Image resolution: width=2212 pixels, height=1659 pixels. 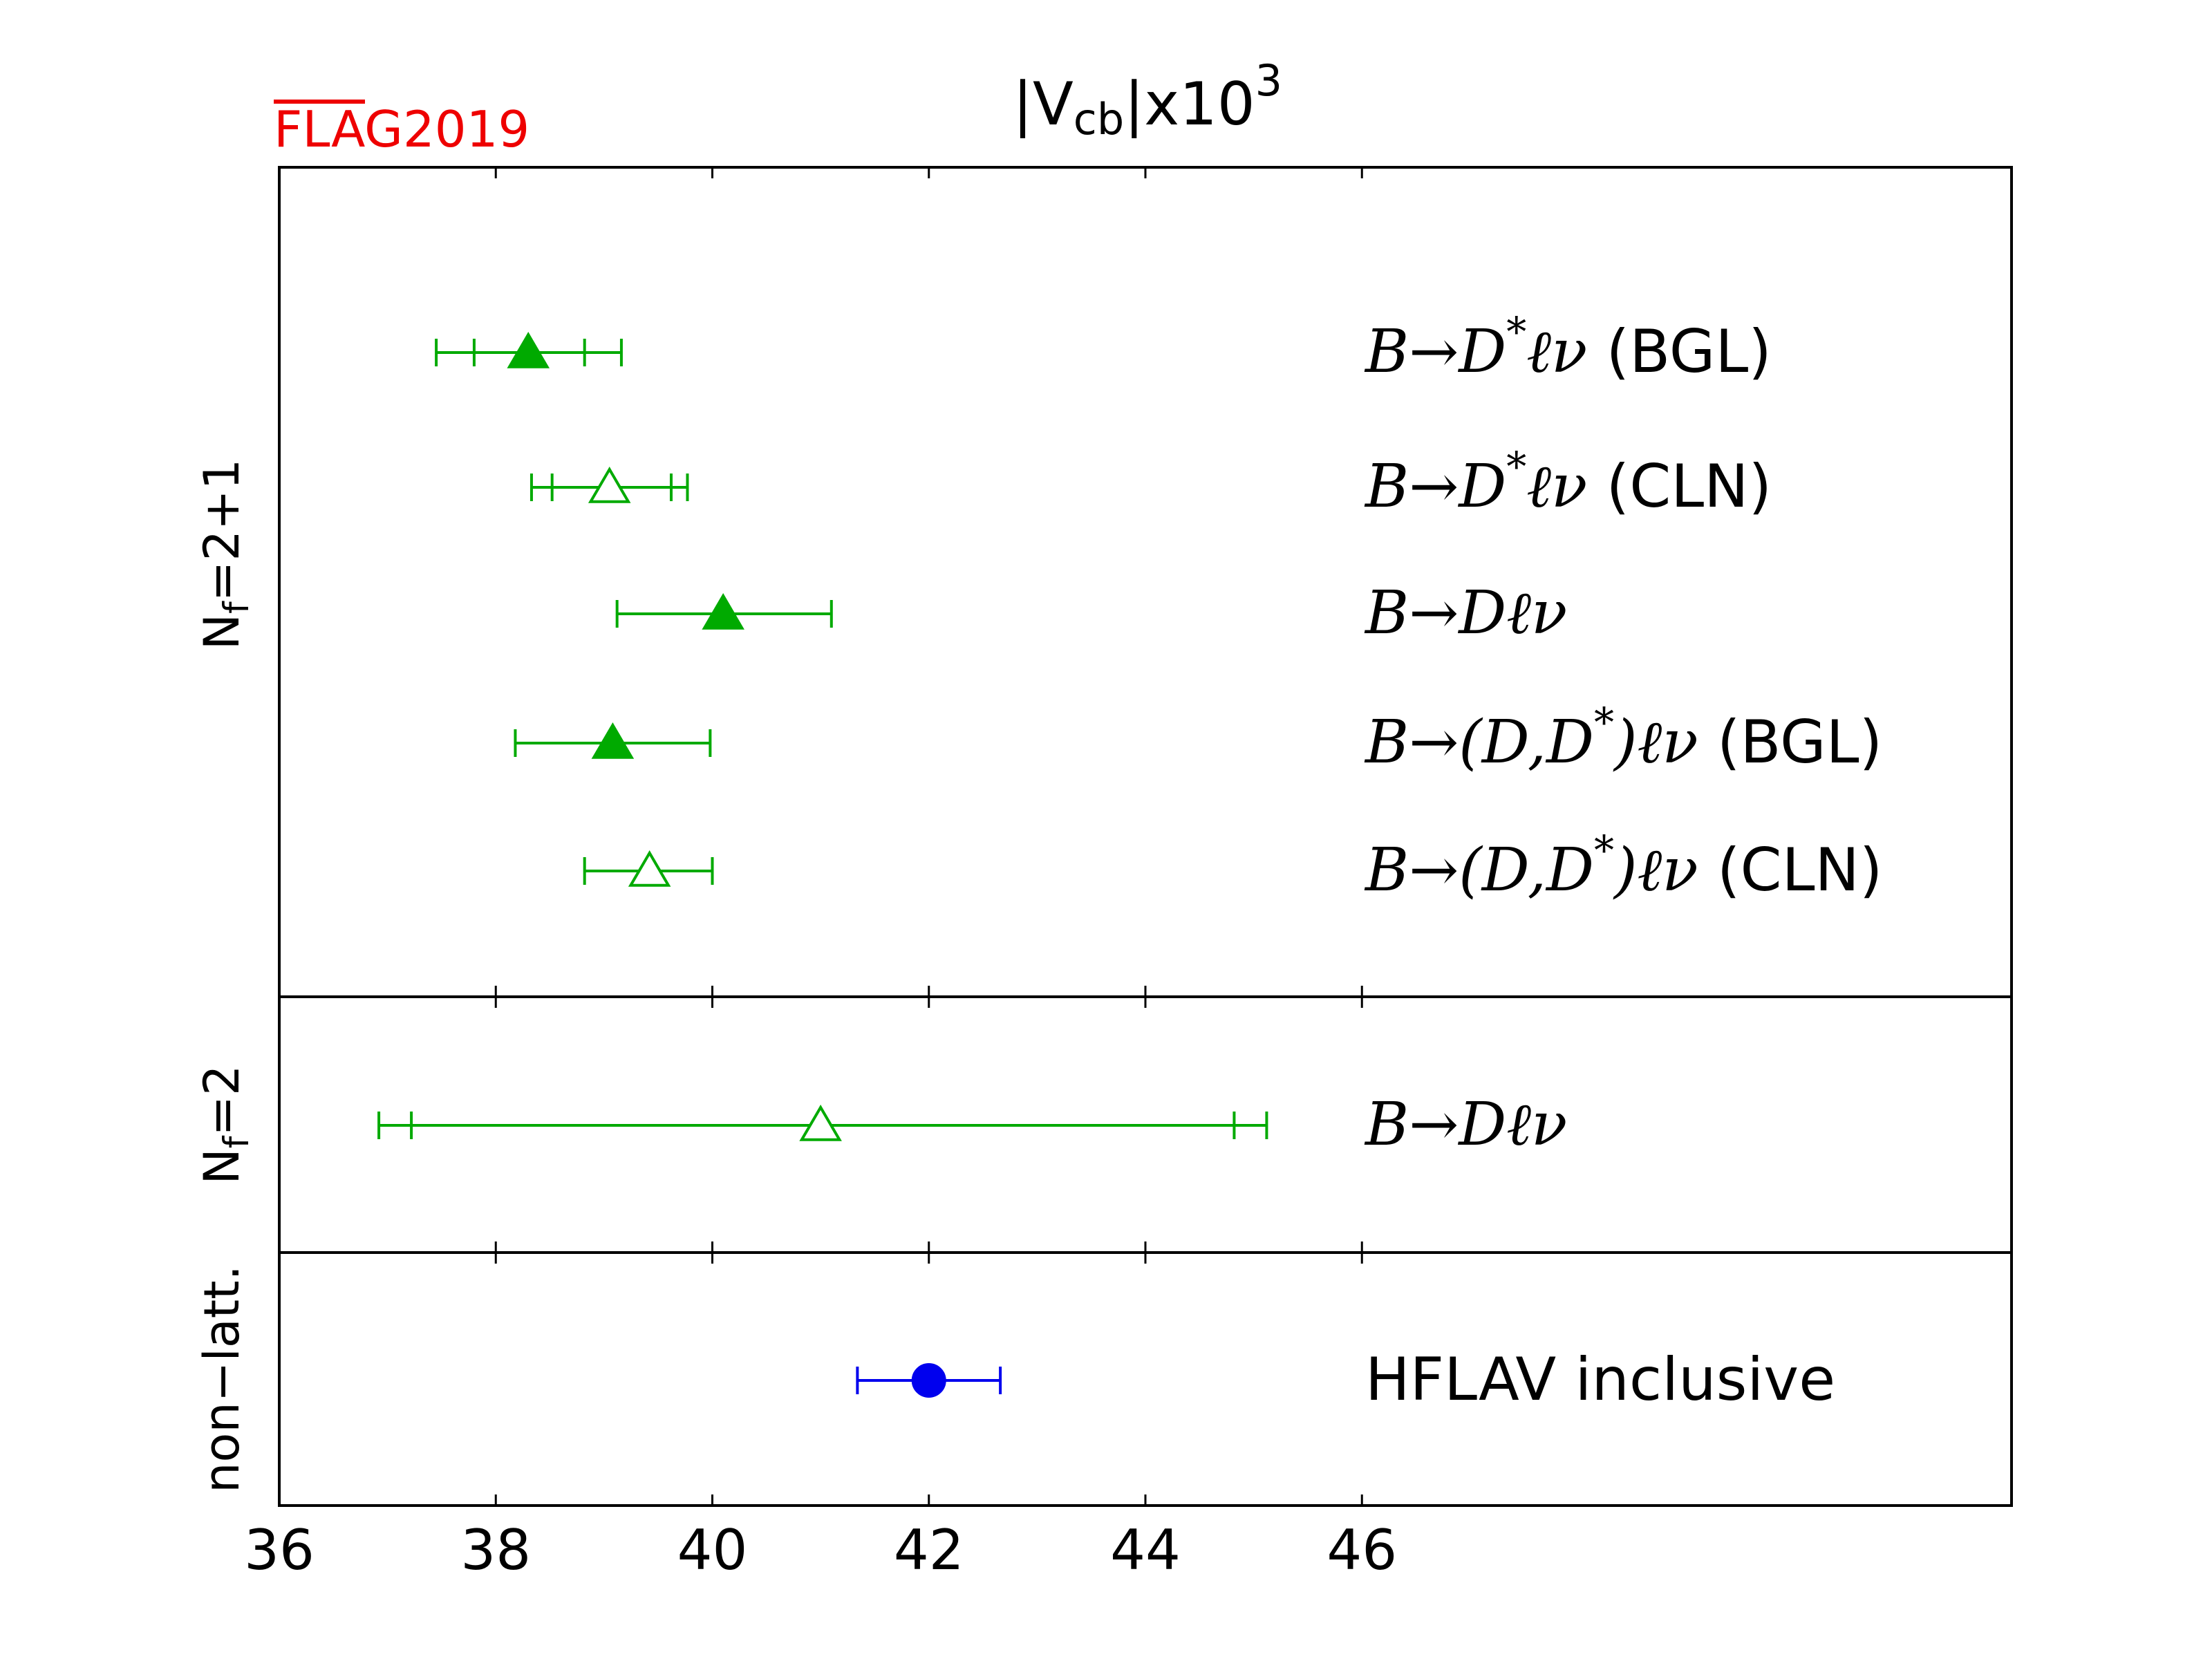 What do you see at coordinates (466, 129) in the screenshot?
I see `flag-logo-year: 2019` at bounding box center [466, 129].